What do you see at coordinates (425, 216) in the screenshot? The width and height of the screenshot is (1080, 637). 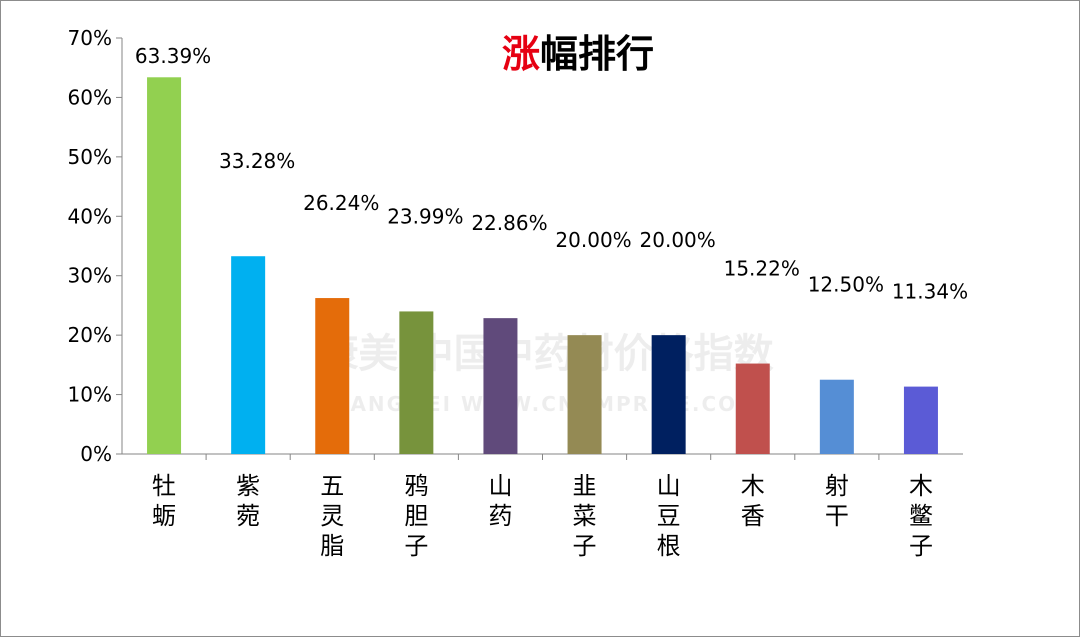 I see `value-label: 23.99%` at bounding box center [425, 216].